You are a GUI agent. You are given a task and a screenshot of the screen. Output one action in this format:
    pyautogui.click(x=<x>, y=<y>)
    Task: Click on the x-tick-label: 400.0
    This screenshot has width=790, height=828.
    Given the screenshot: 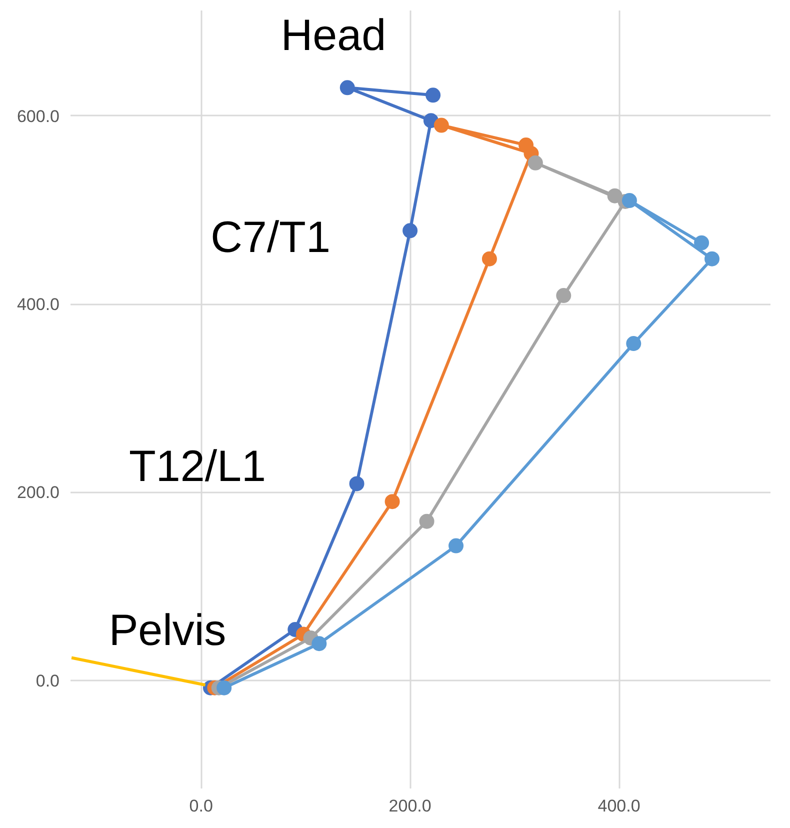 What is the action you would take?
    pyautogui.click(x=619, y=806)
    